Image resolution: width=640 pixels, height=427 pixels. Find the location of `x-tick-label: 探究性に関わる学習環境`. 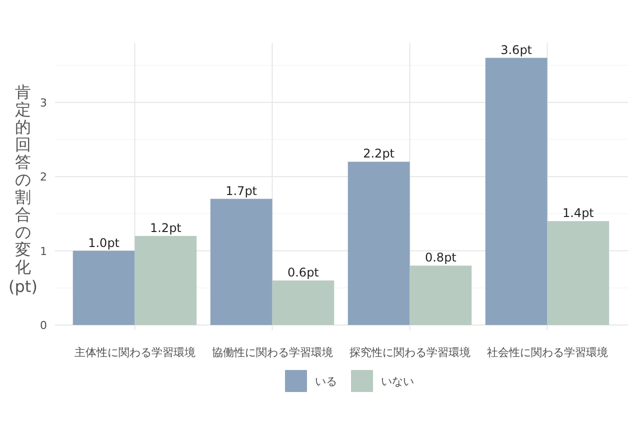

x-tick-label: 探究性に関わる学習環境 is located at coordinates (409, 352).